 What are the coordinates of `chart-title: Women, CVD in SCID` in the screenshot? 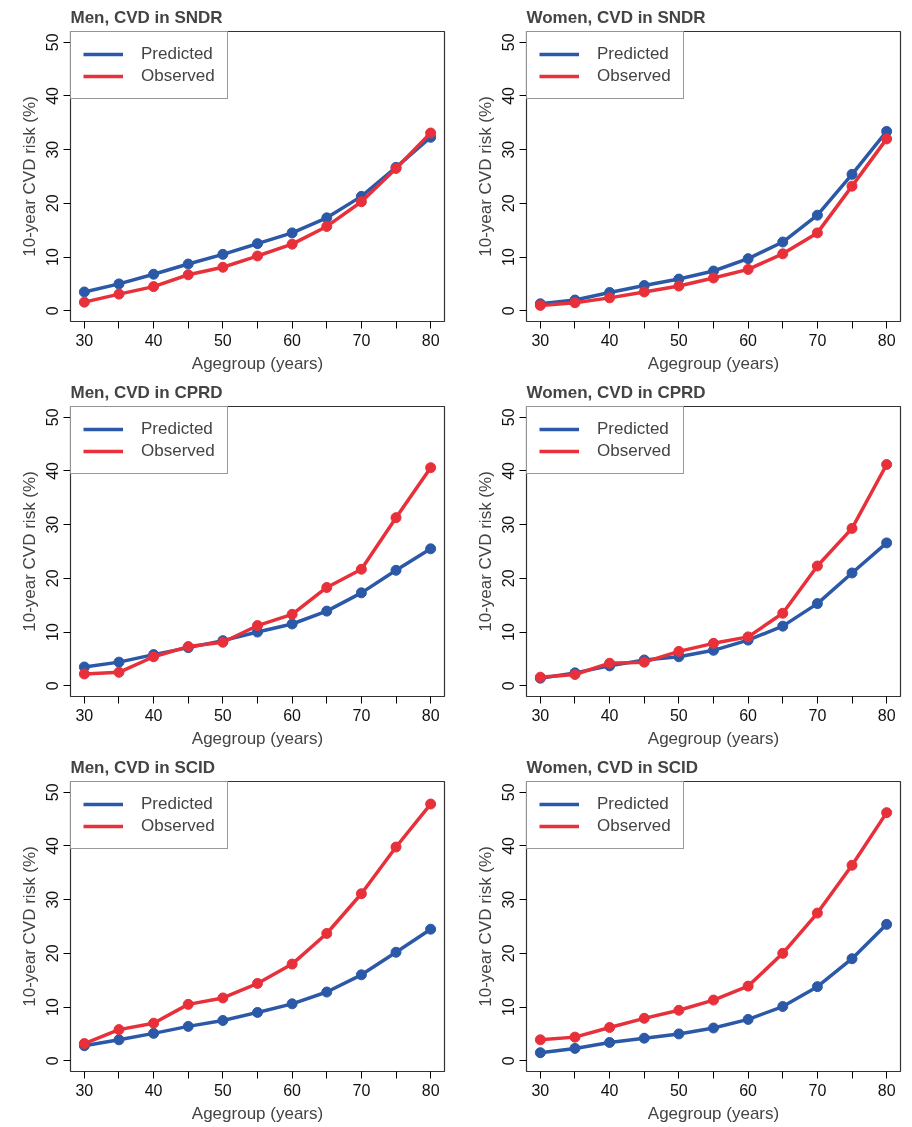 It's located at (612, 767).